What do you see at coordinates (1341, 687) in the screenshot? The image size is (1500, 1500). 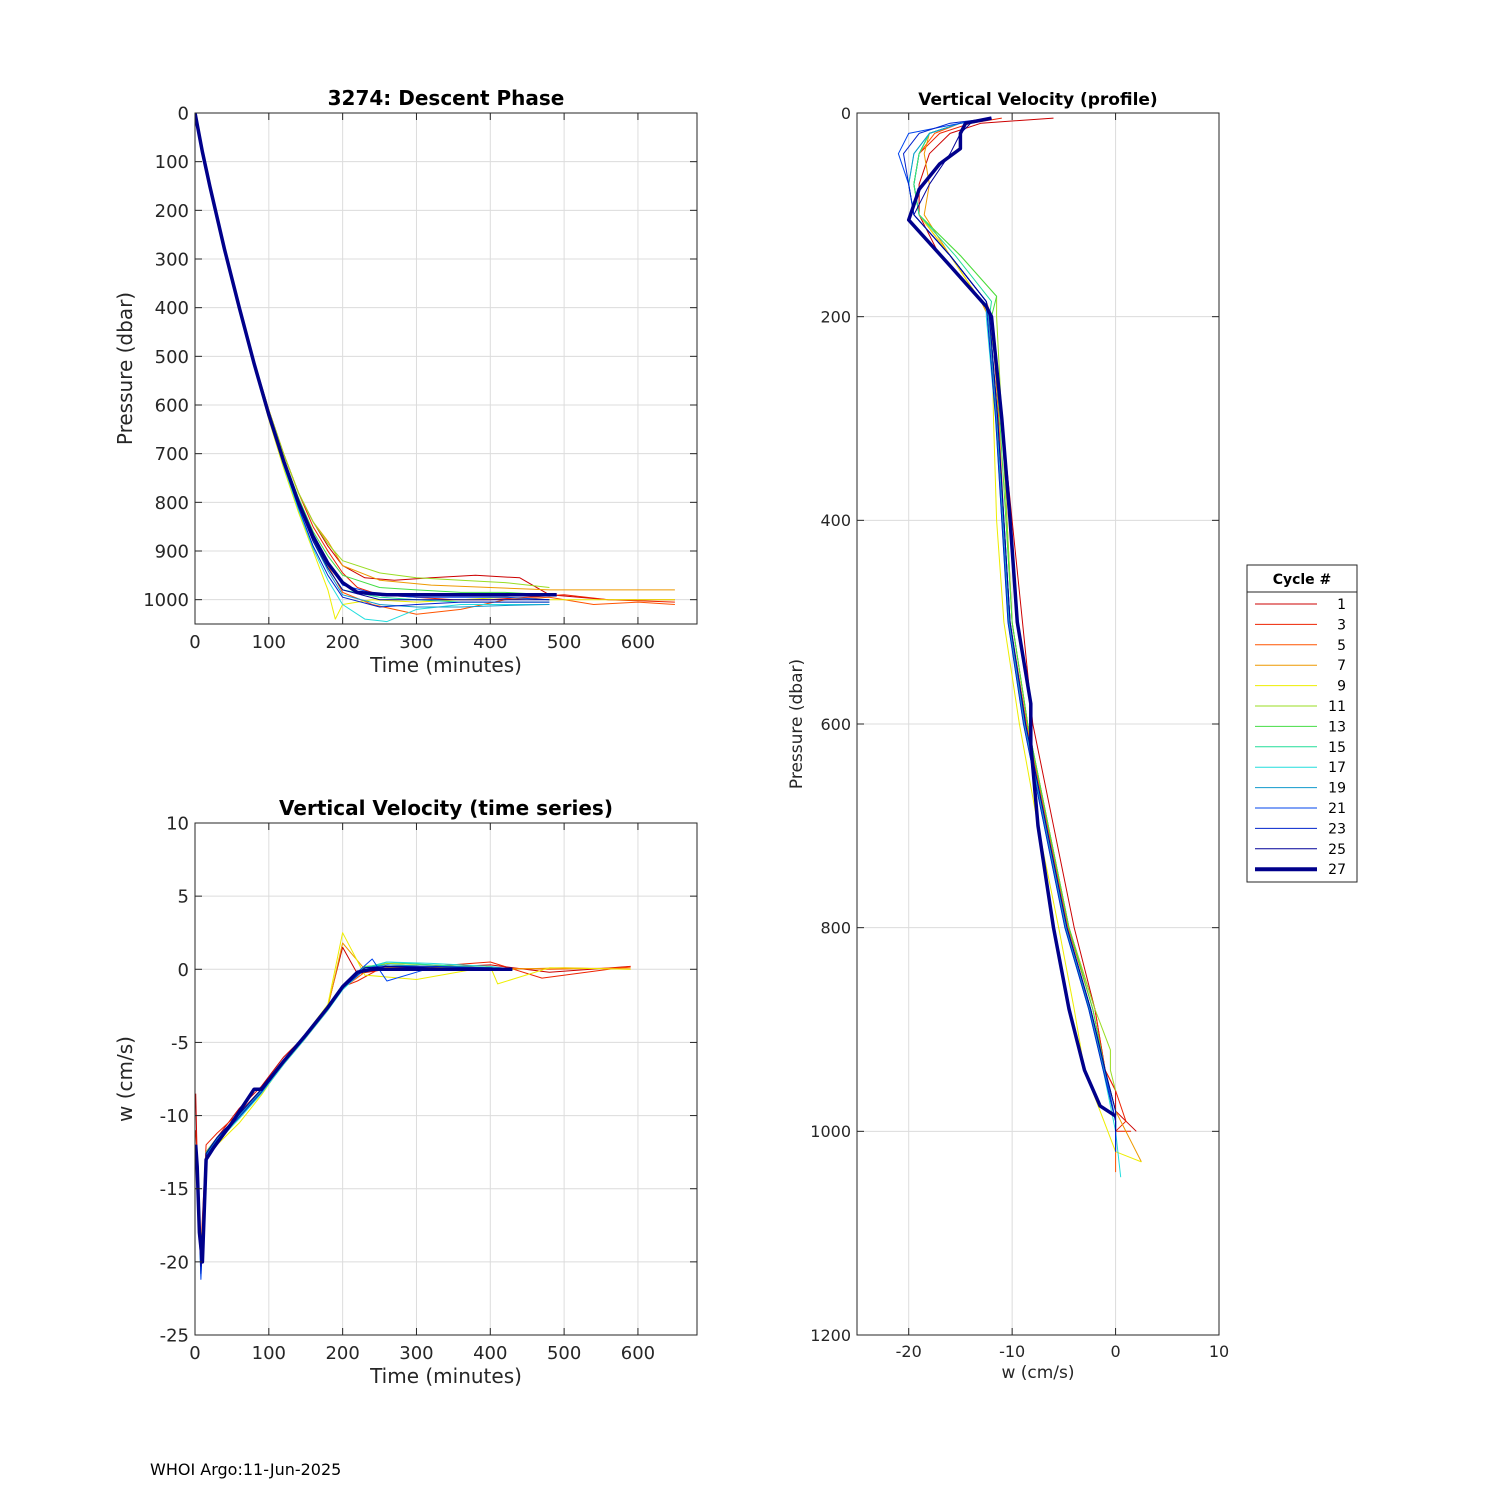 I see `legend-label: 9` at bounding box center [1341, 687].